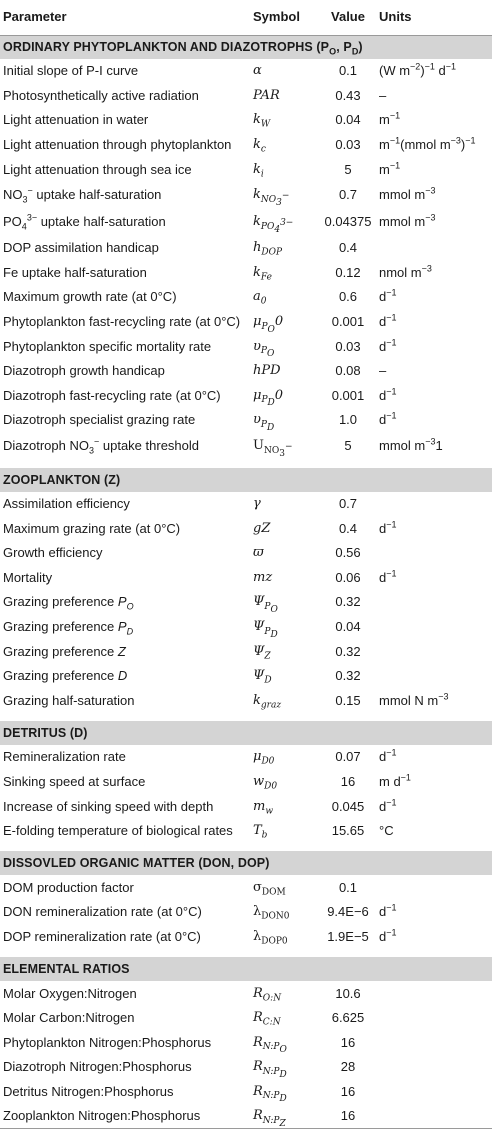 This screenshot has width=492, height=1129. I want to click on parameter-cell: Detritus Nitrogen:Phosphorus, so click(88, 1091).